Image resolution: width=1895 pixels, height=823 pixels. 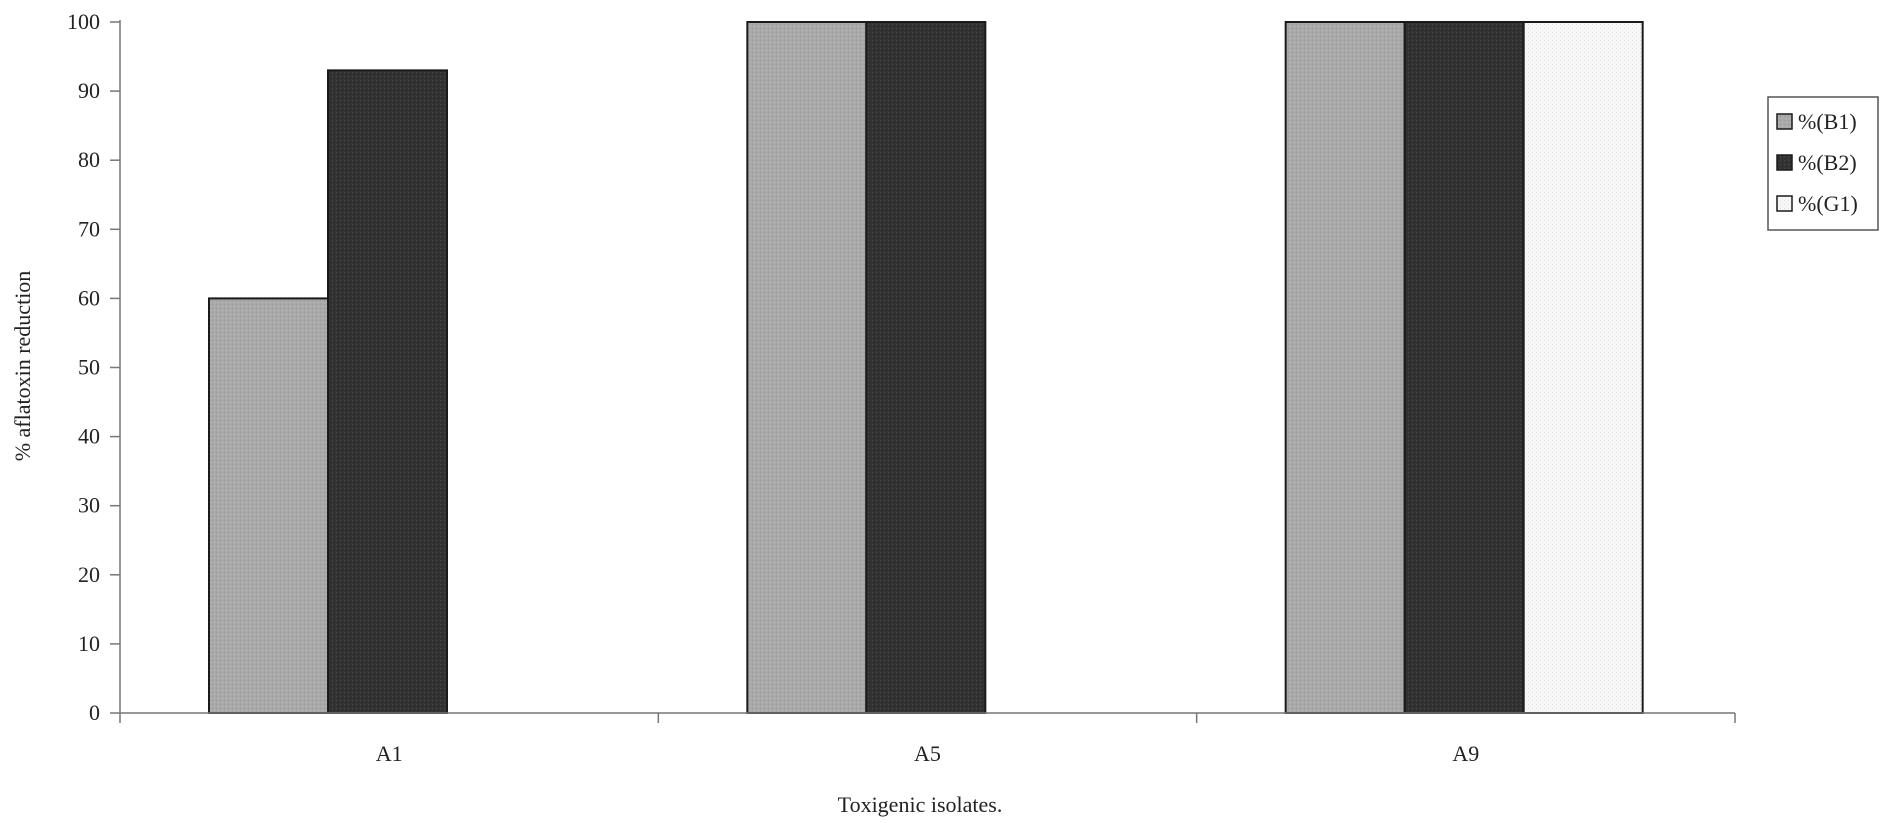 I want to click on x-tick-label: A1, so click(x=389, y=753).